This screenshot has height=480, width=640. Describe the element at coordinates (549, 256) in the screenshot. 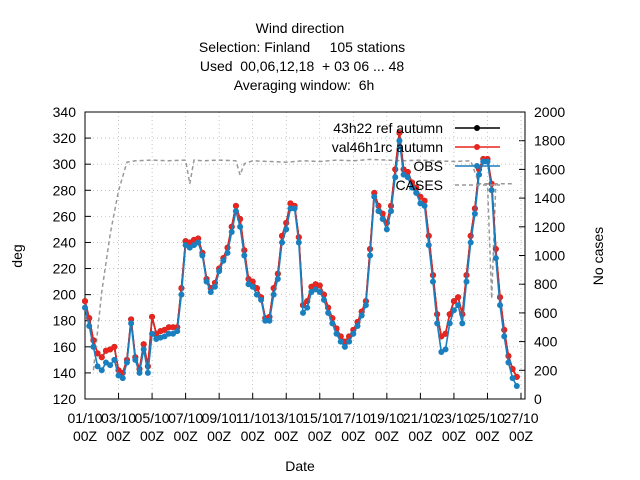

I see `y2-tick-label: 1000` at that location.